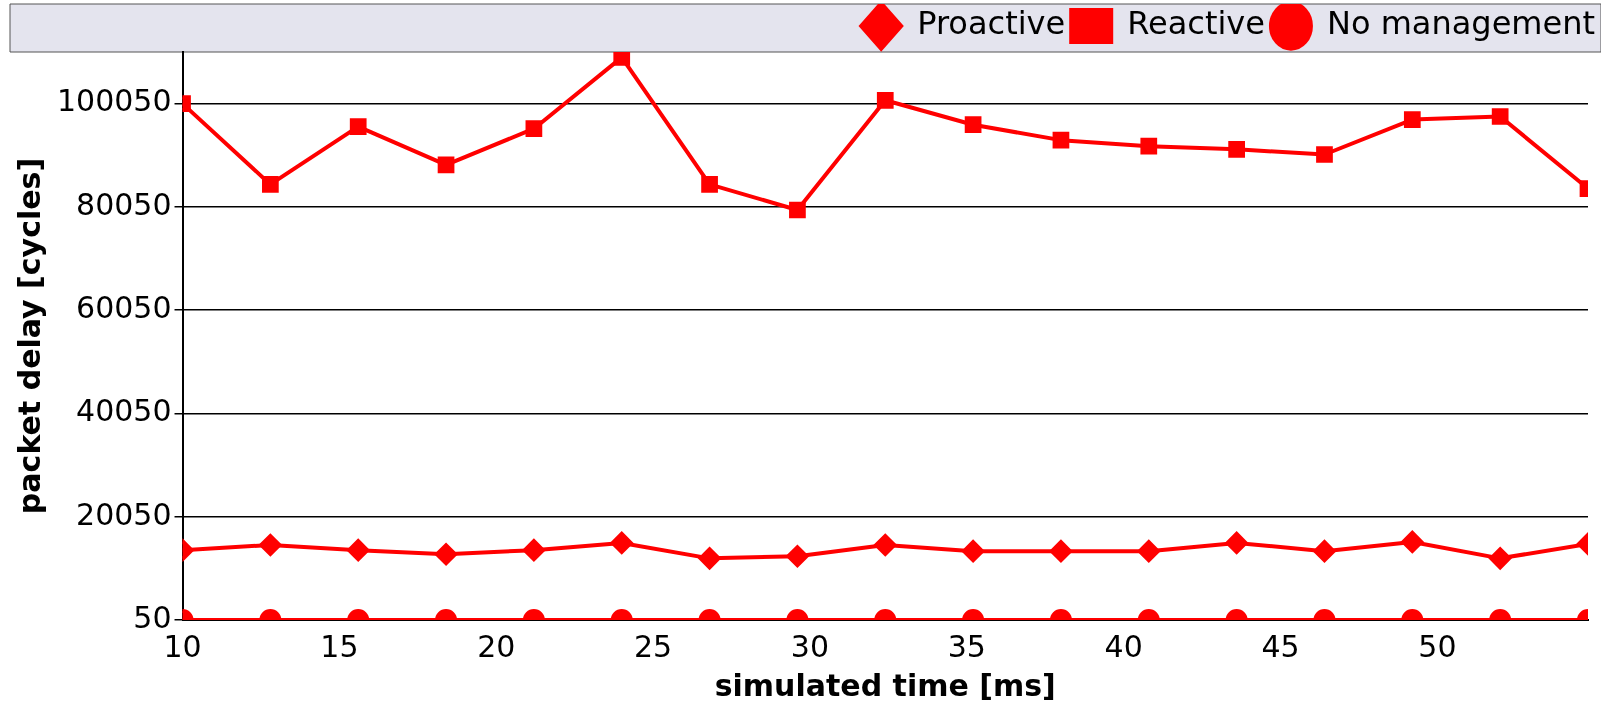 The height and width of the screenshot is (710, 1601). What do you see at coordinates (29, 336) in the screenshot?
I see `y-axis-title: packet delay [cycles]` at bounding box center [29, 336].